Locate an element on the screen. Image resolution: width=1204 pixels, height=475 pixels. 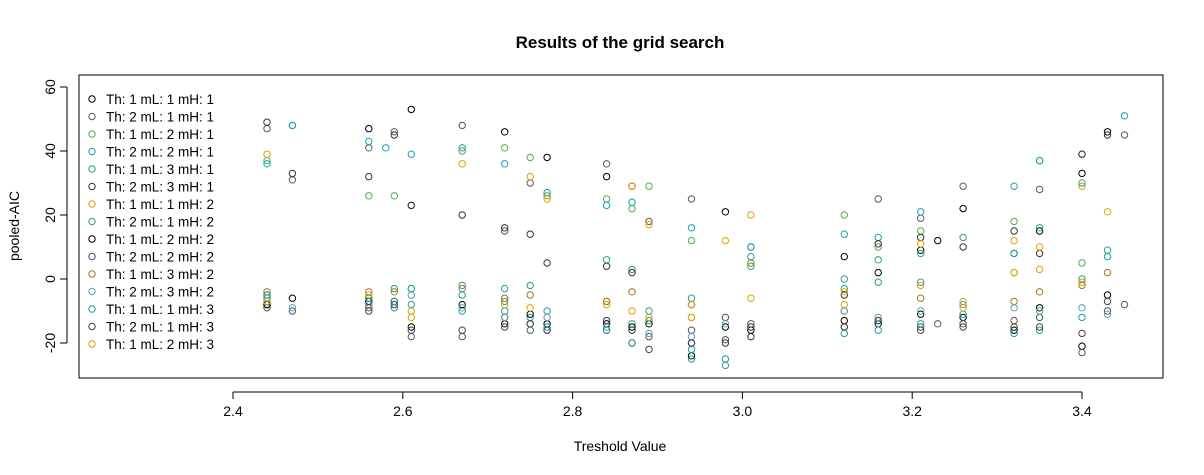
x-axis-label: Treshold Value is located at coordinates (620, 446).